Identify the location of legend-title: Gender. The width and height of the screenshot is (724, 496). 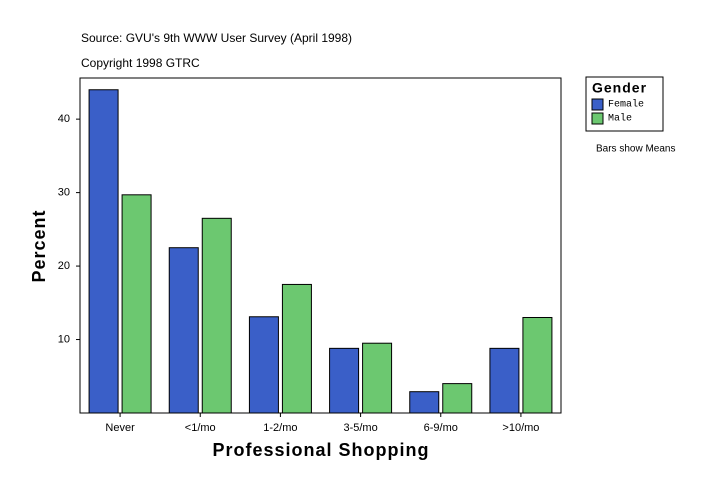
(619, 88).